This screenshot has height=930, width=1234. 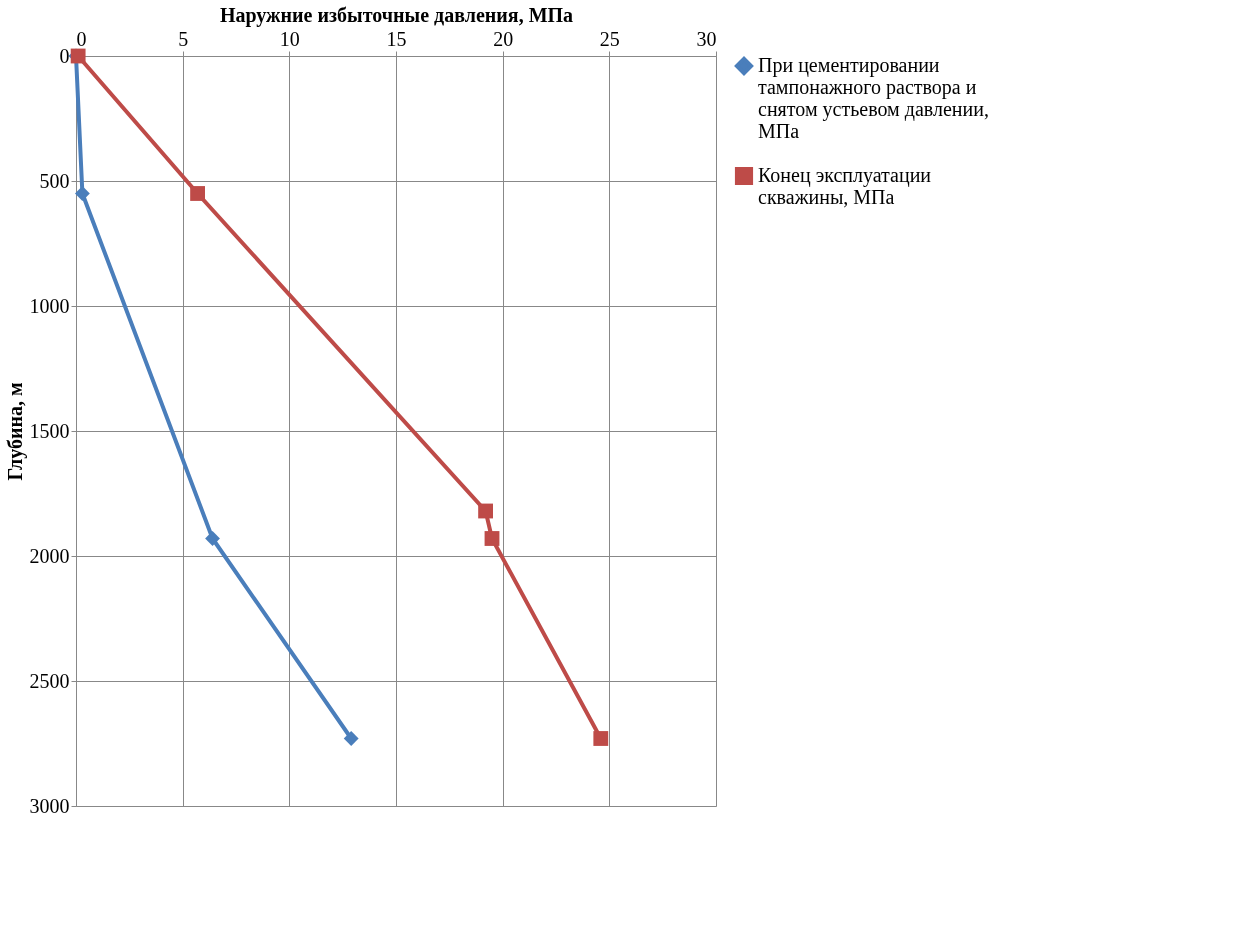 What do you see at coordinates (49, 430) in the screenshot?
I see `y-tick-label: 1500` at bounding box center [49, 430].